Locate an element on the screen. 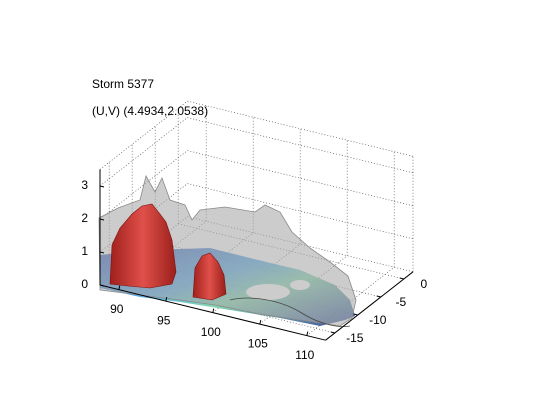 The height and width of the screenshot is (400, 533). z-tick-label: 3 is located at coordinates (84, 185).